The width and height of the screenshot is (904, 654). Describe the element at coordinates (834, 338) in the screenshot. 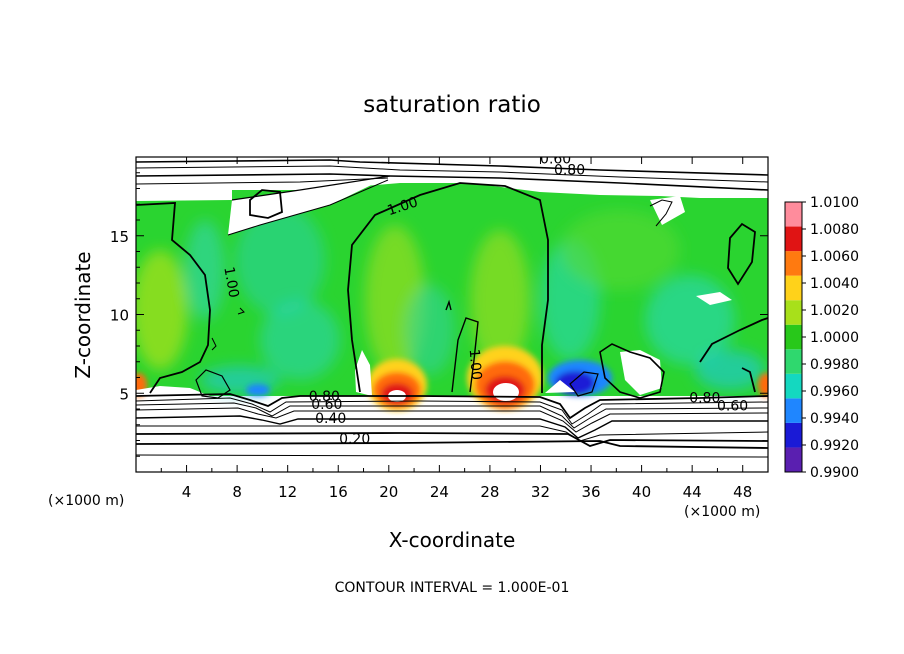

I see `colorbar-label: 1.0000` at that location.